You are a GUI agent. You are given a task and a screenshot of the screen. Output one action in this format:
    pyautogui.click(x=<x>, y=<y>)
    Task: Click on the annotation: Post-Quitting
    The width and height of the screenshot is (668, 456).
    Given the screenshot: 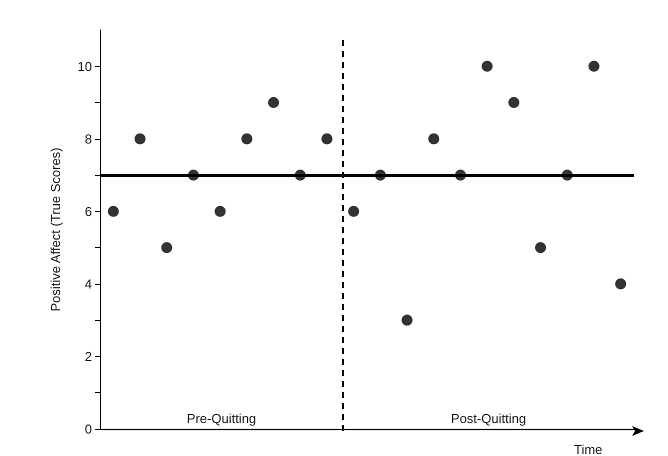 What is the action you would take?
    pyautogui.click(x=488, y=418)
    